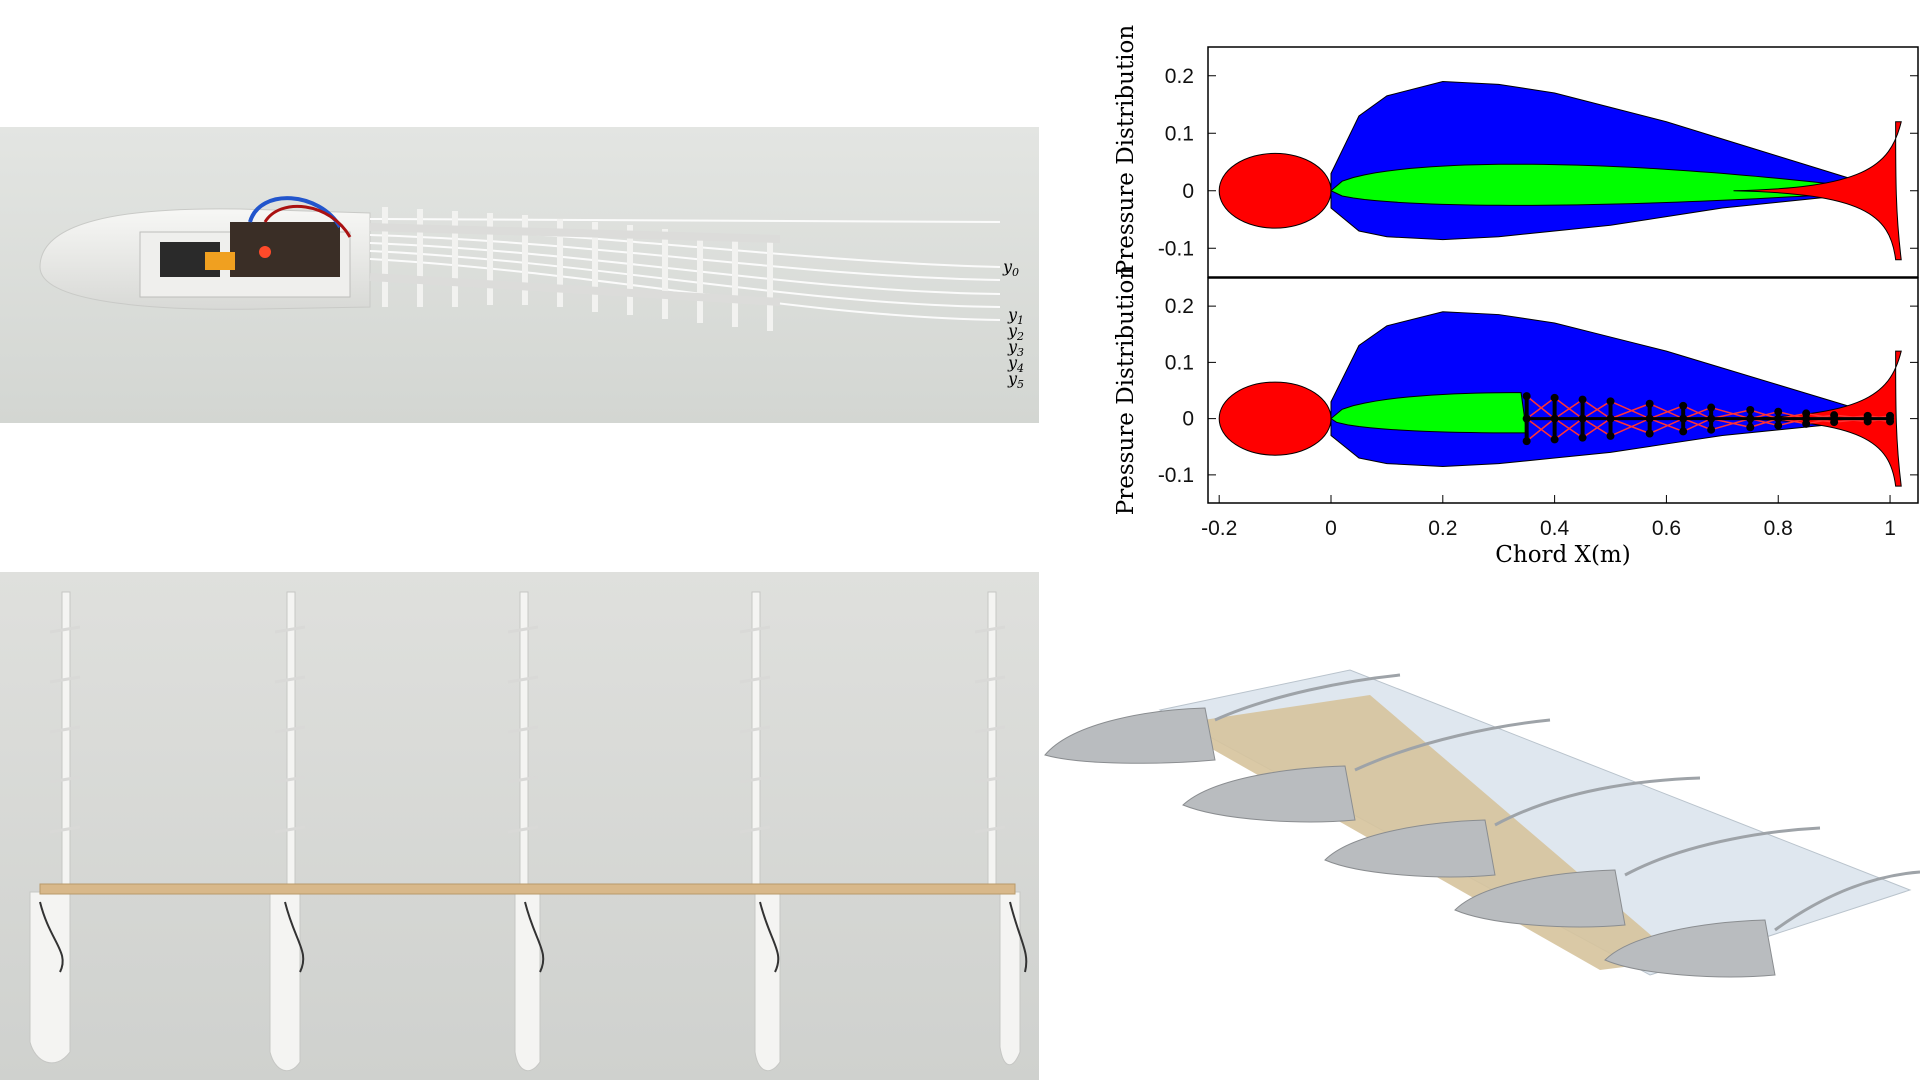 The height and width of the screenshot is (1080, 1920). I want to click on x-axis-label: Chord X(m), so click(1562, 555).